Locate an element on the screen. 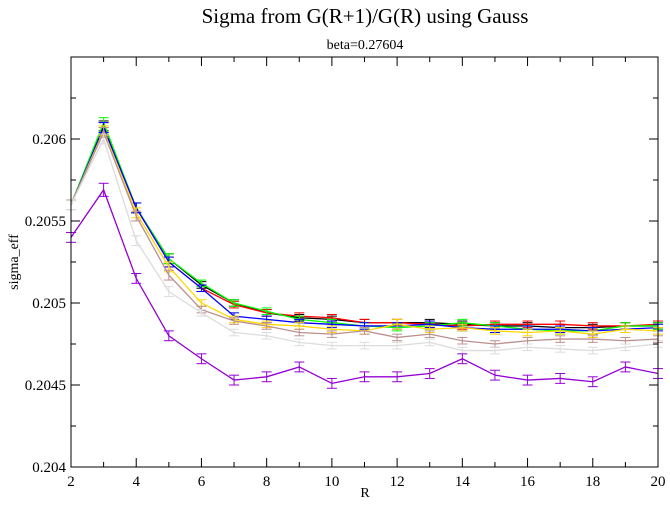  y-tick-label: 0.2045 is located at coordinates (45, 386).